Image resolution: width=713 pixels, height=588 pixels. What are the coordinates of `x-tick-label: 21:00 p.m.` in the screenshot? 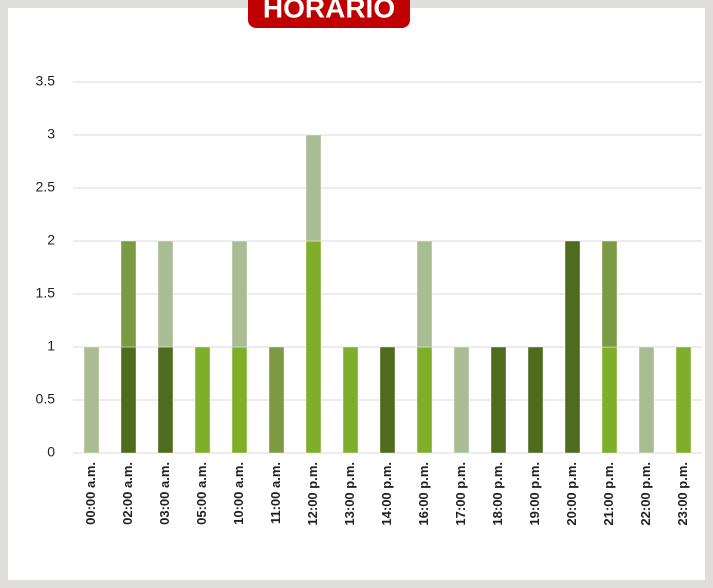 It's located at (608, 494).